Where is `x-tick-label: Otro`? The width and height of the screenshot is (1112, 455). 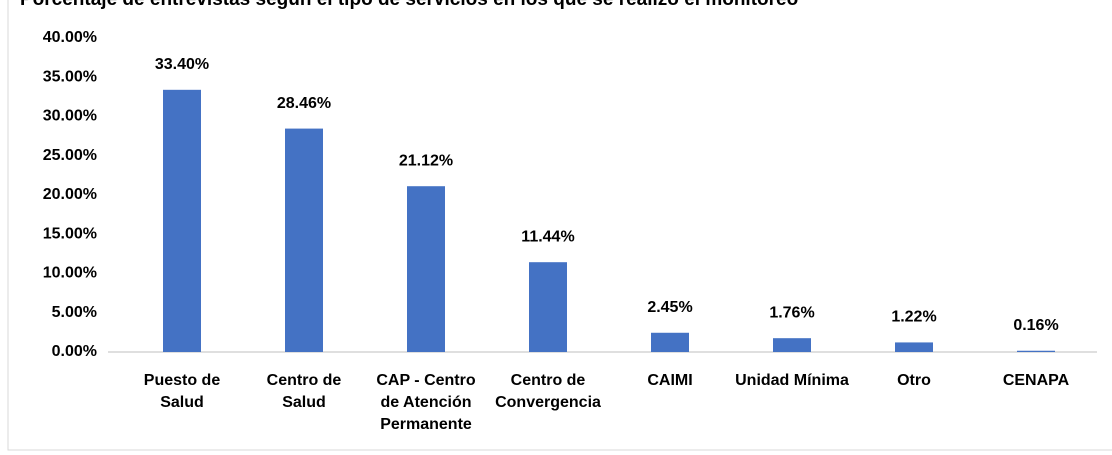
x-tick-label: Otro is located at coordinates (914, 380).